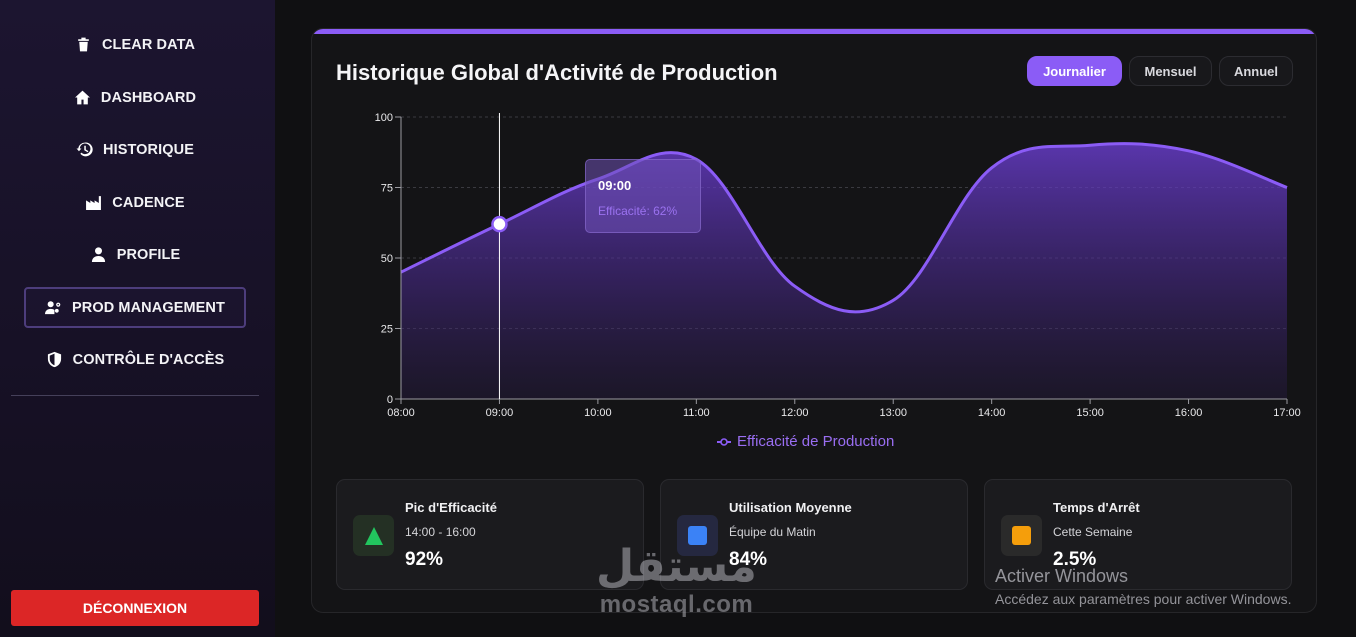  I want to click on x-tick-label: 15:00, so click(1090, 413).